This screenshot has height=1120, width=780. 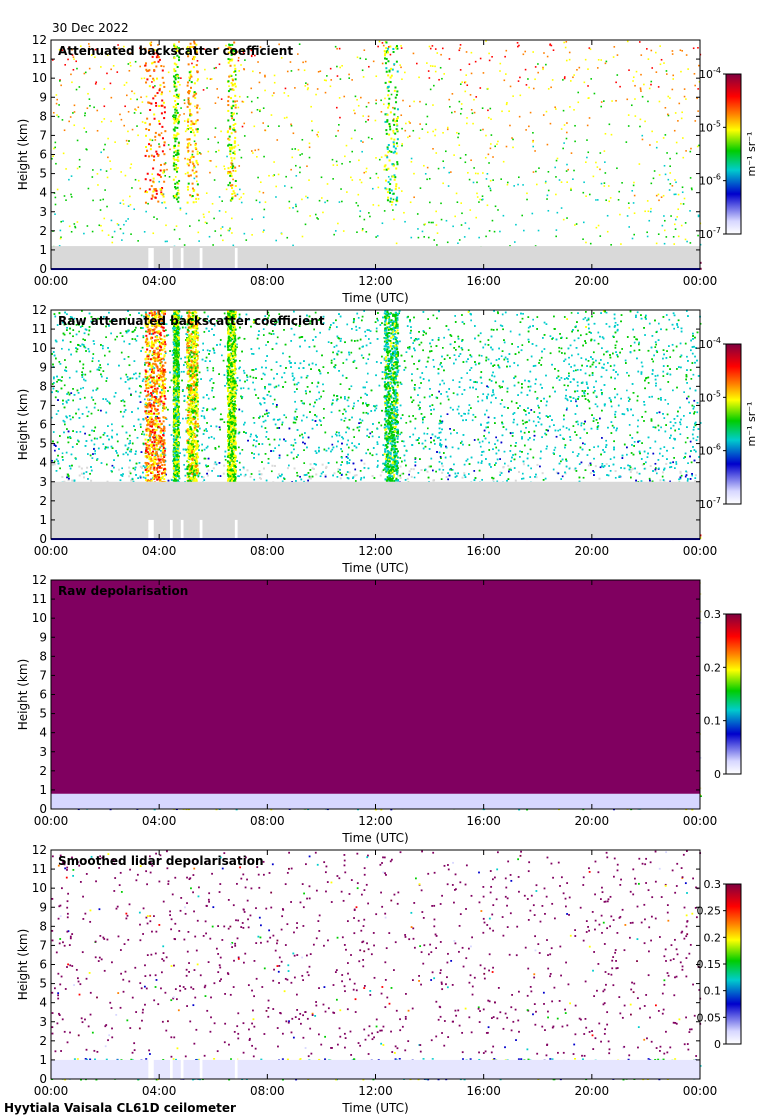 What do you see at coordinates (483, 281) in the screenshot?
I see `x-tick-label: 16:00` at bounding box center [483, 281].